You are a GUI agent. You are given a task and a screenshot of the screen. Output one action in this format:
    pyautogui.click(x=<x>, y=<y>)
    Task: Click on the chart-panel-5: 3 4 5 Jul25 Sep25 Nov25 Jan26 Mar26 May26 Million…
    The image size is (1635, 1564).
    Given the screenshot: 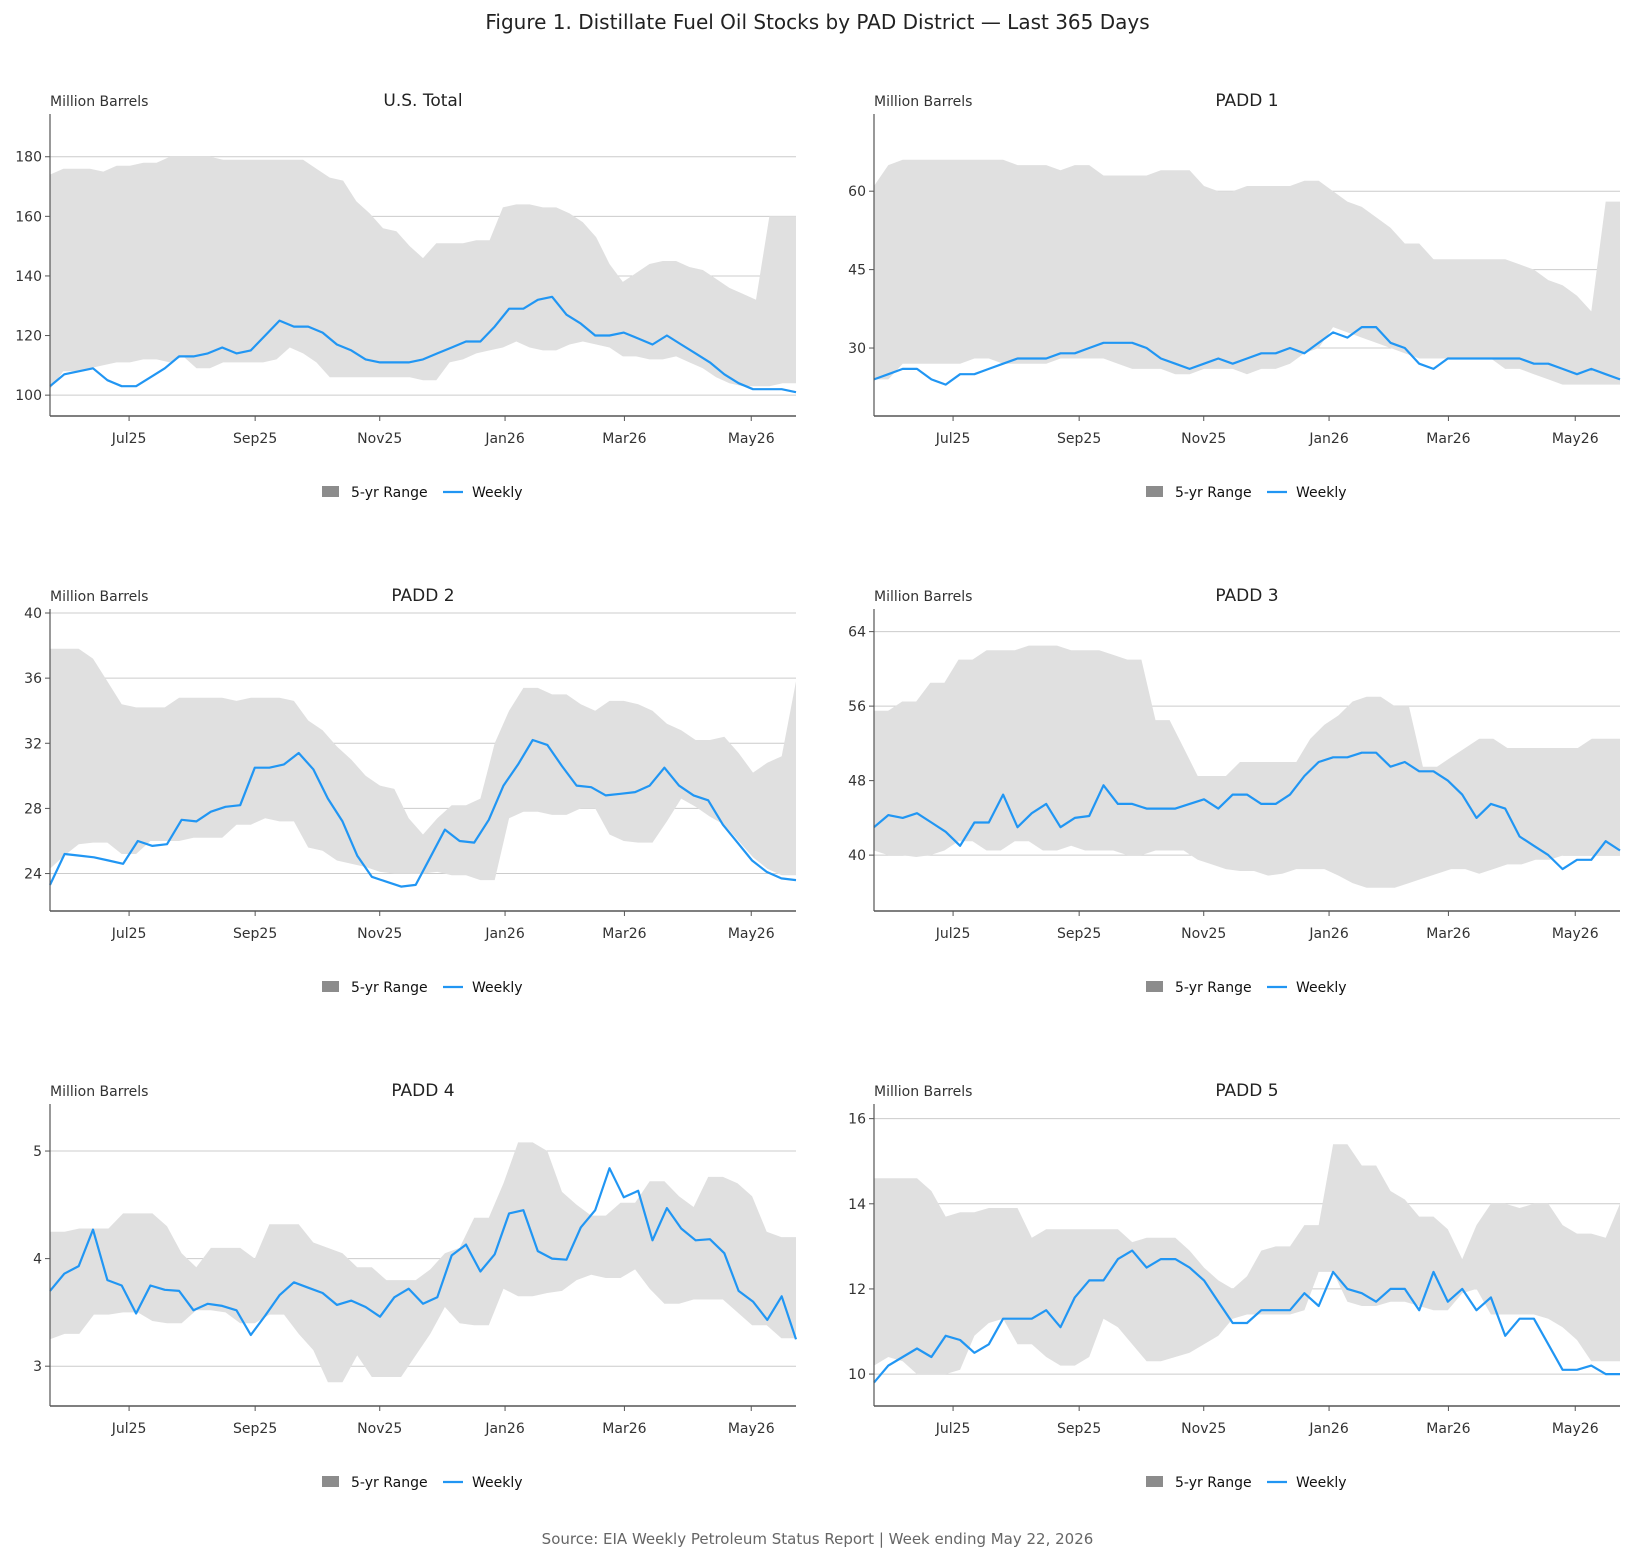 What is the action you would take?
    pyautogui.click(x=415, y=1286)
    